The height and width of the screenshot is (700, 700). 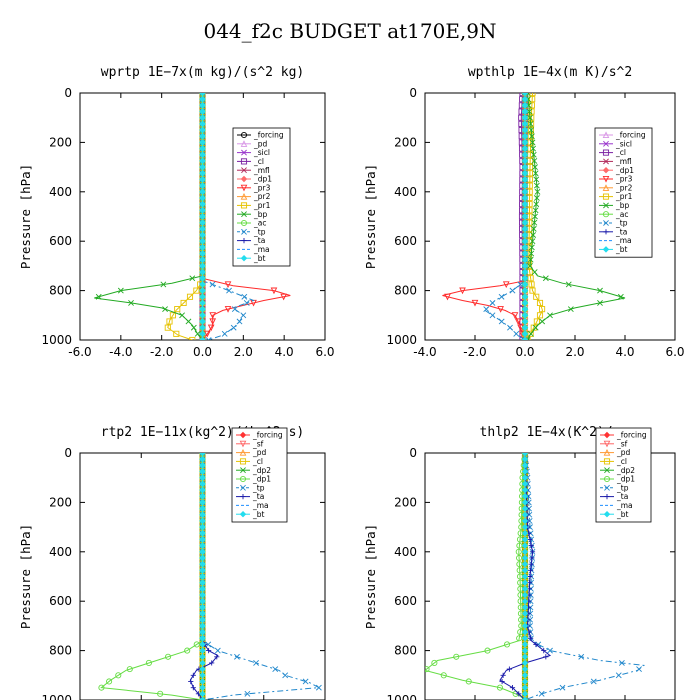 I want to click on legend-entry: _pr2, so click(x=254, y=196).